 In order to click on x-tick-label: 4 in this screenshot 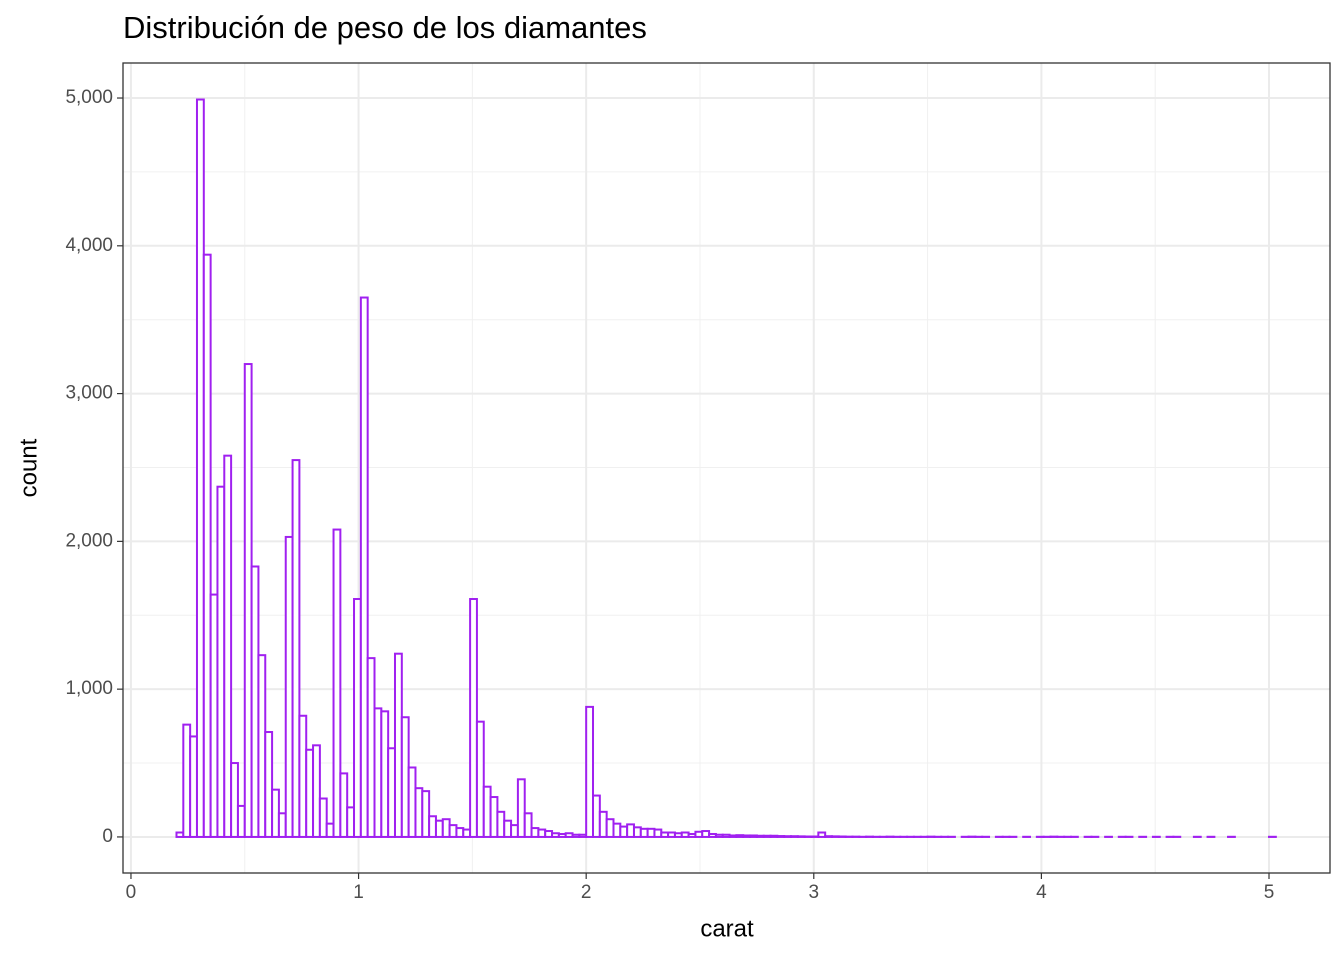, I will do `click(1041, 892)`.